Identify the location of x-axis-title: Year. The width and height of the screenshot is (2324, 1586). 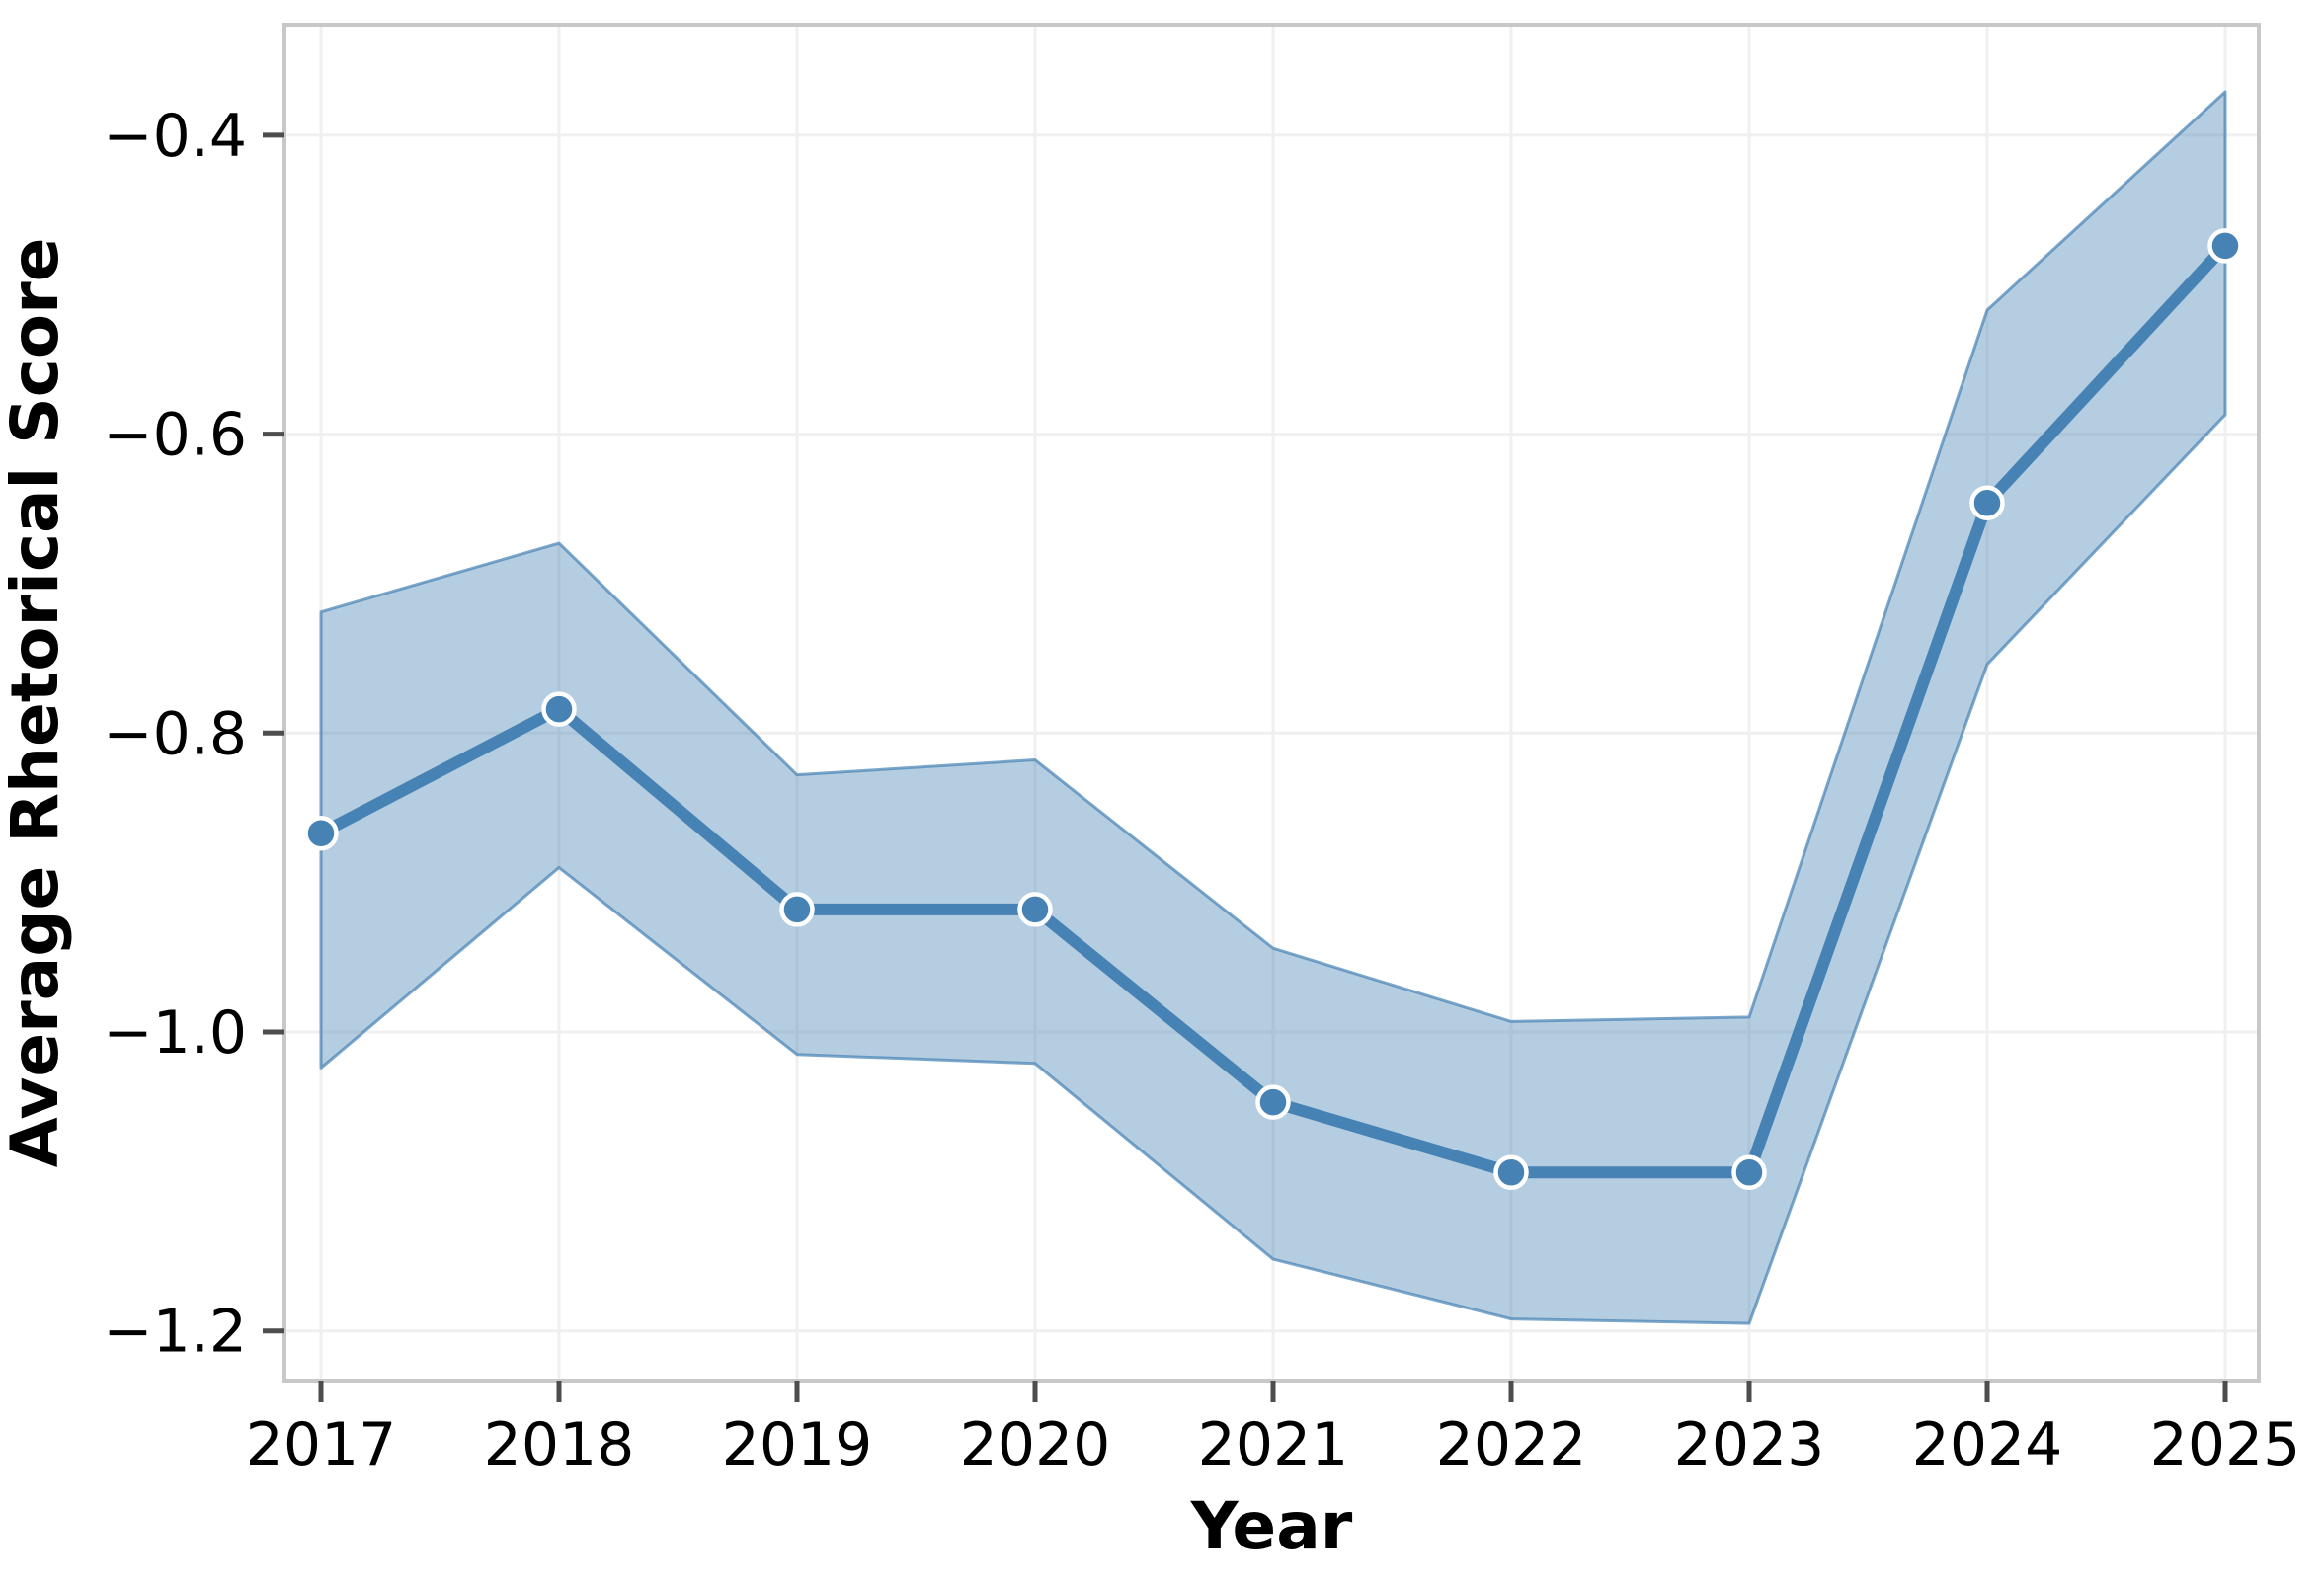
(1271, 1526).